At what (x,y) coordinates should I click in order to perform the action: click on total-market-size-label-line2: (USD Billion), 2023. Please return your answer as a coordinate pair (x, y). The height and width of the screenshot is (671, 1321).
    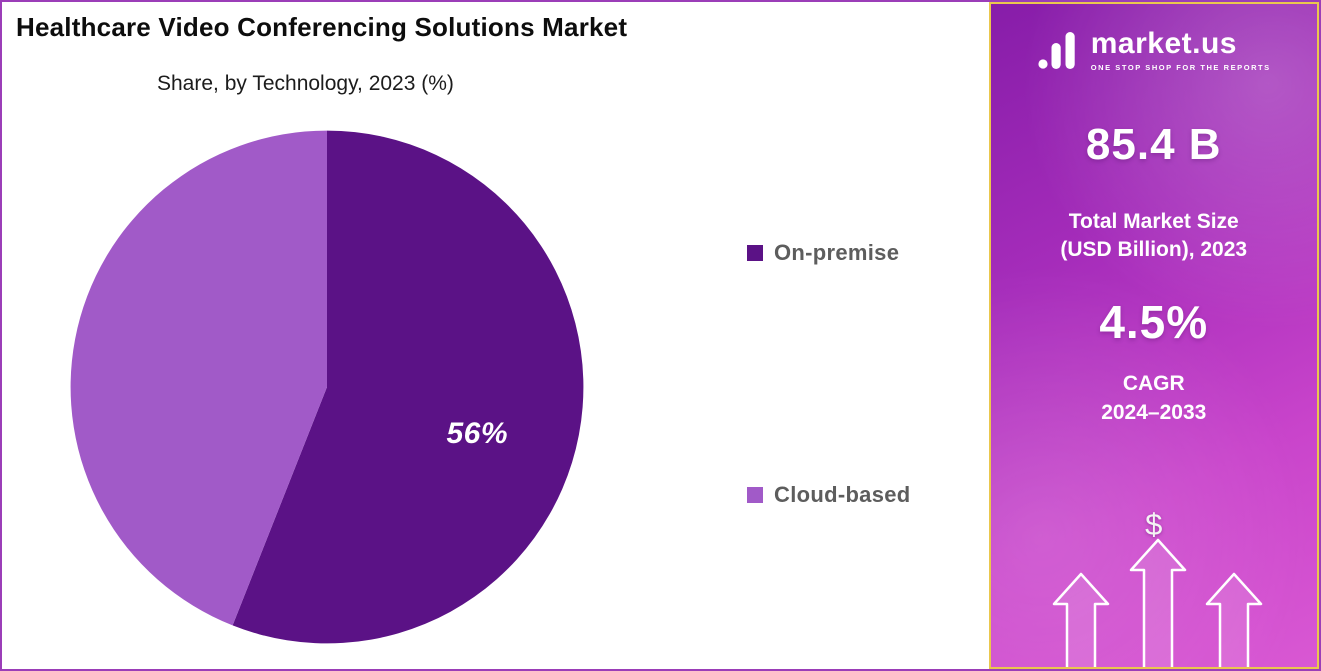
    Looking at the image, I should click on (1154, 250).